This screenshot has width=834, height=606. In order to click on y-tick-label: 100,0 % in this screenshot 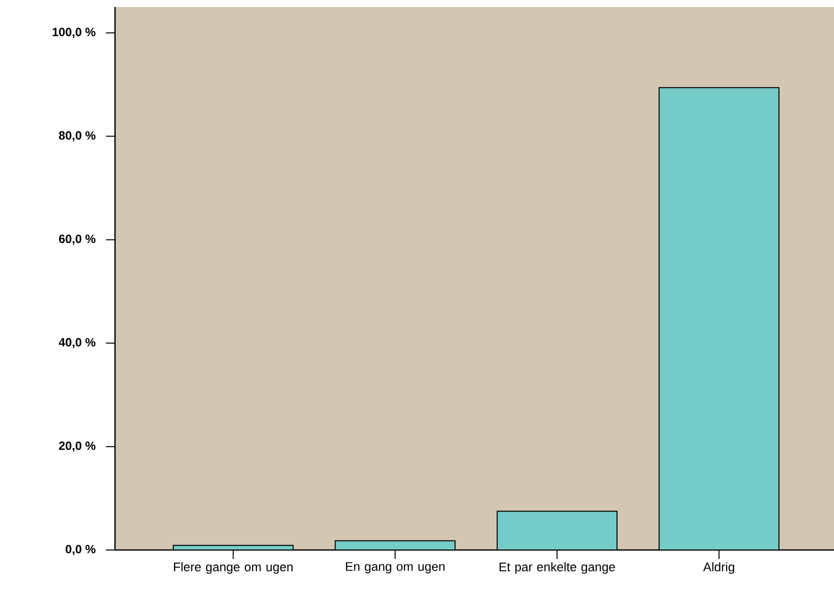, I will do `click(74, 33)`.